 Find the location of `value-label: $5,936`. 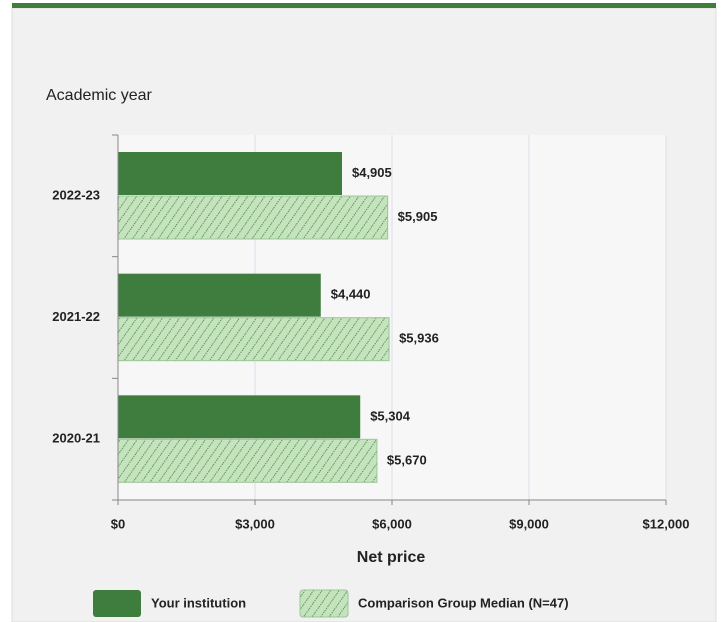

value-label: $5,936 is located at coordinates (419, 338).